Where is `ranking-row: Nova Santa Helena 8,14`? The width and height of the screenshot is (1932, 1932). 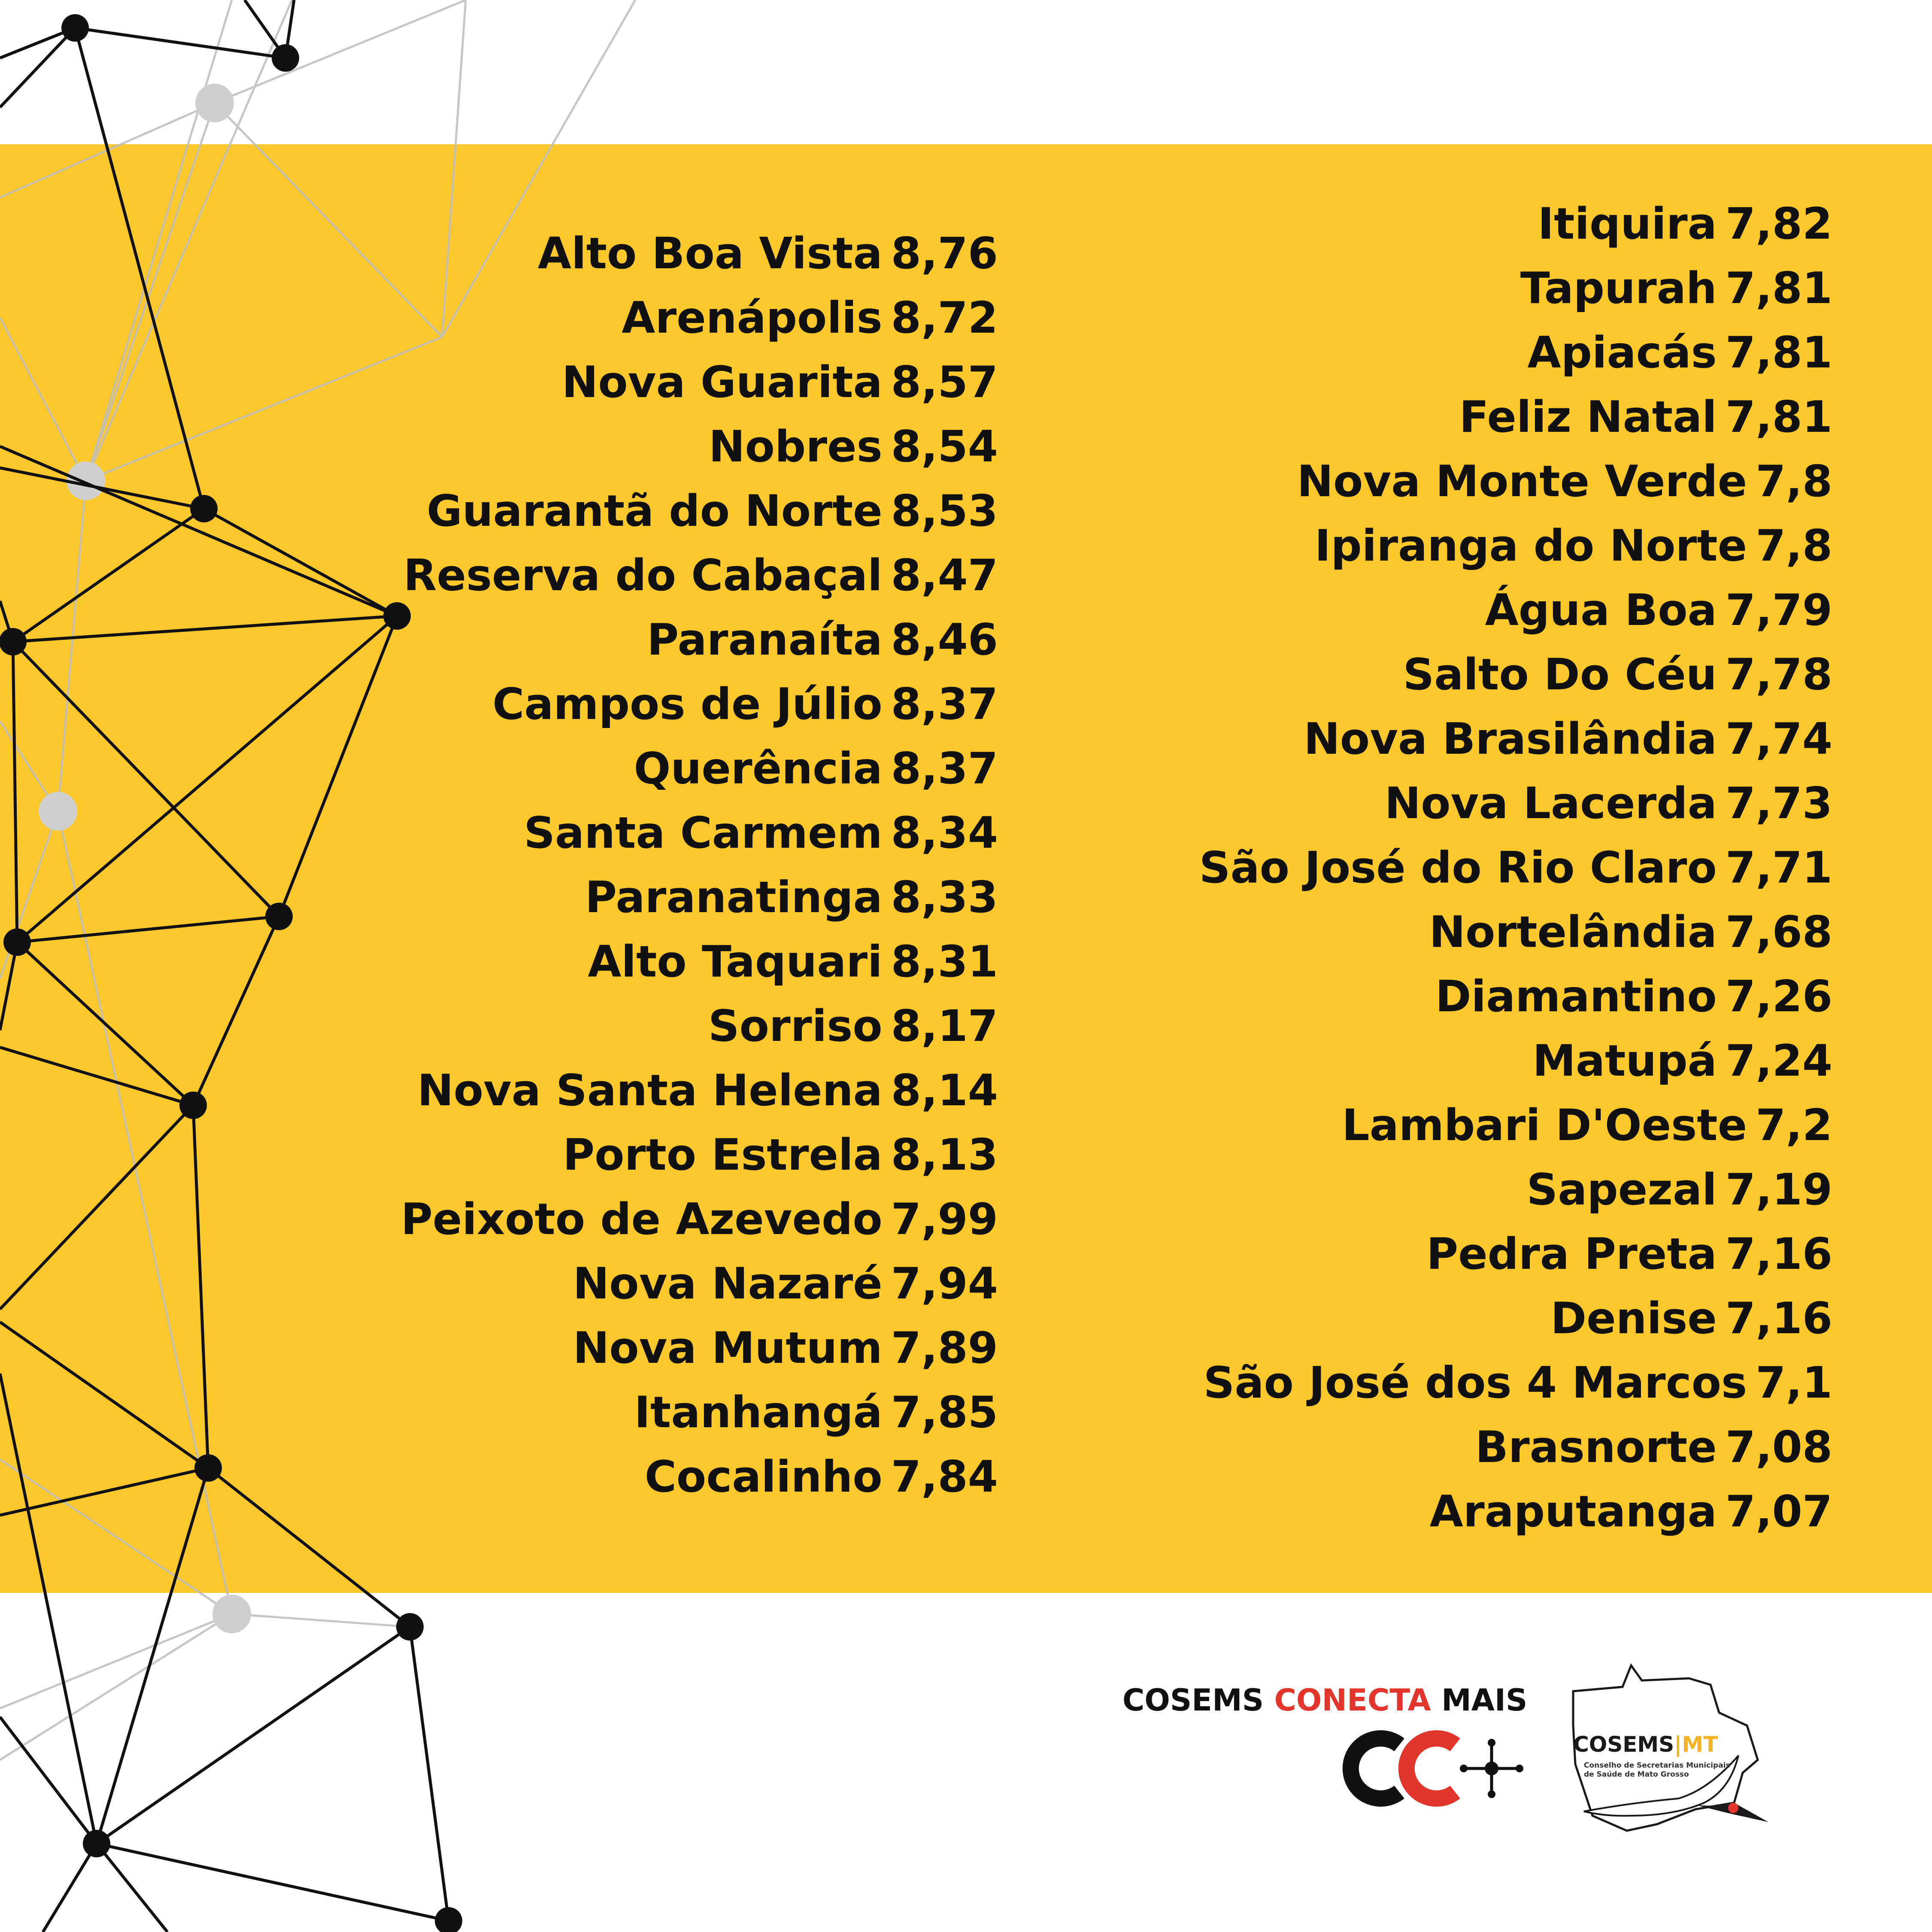 ranking-row: Nova Santa Helena 8,14 is located at coordinates (699, 1090).